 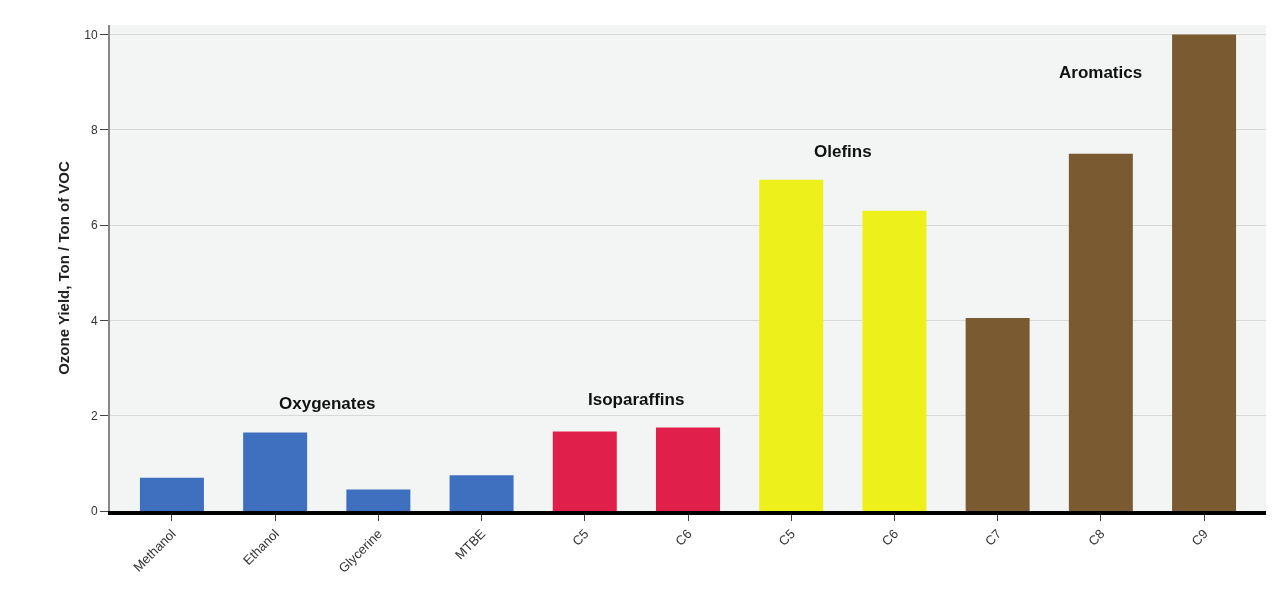 I want to click on x-tick-label: C8, so click(x=1096, y=537).